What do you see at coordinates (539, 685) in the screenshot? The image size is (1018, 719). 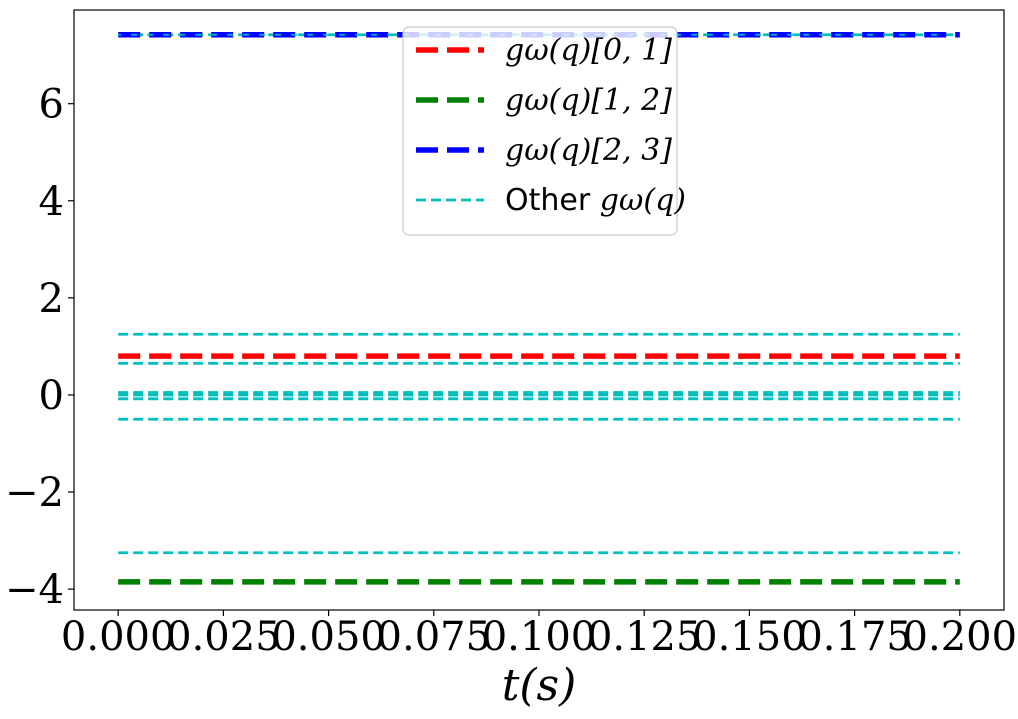 I see `x-axis-label: t(s)` at bounding box center [539, 685].